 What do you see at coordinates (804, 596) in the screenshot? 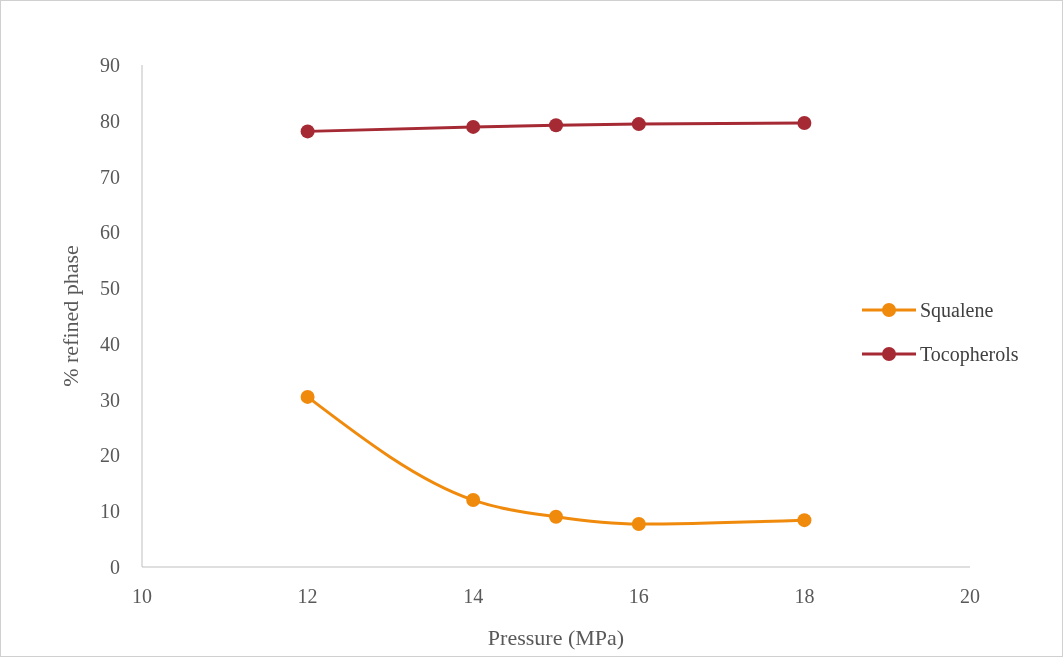
I see `x-tick-label: 18` at bounding box center [804, 596].